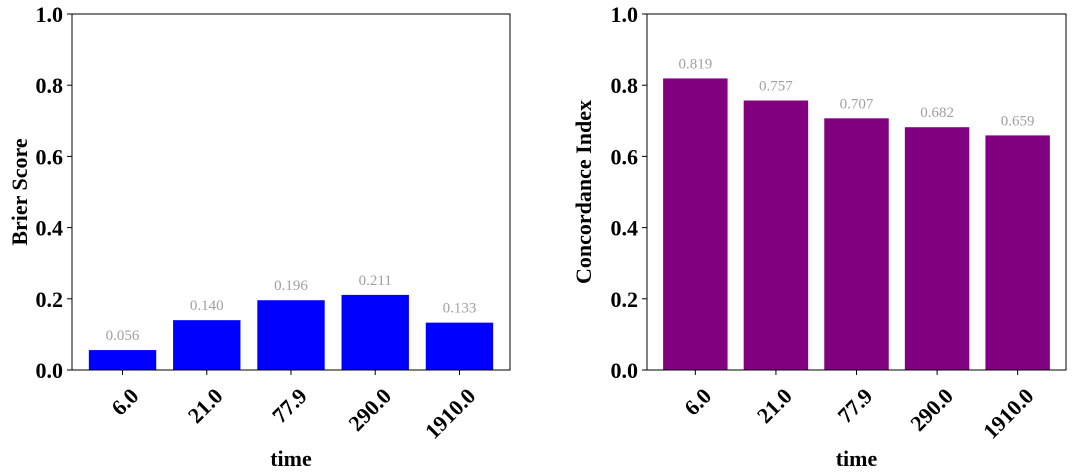  I want to click on data-label-6.0: 0.056, so click(123, 336).